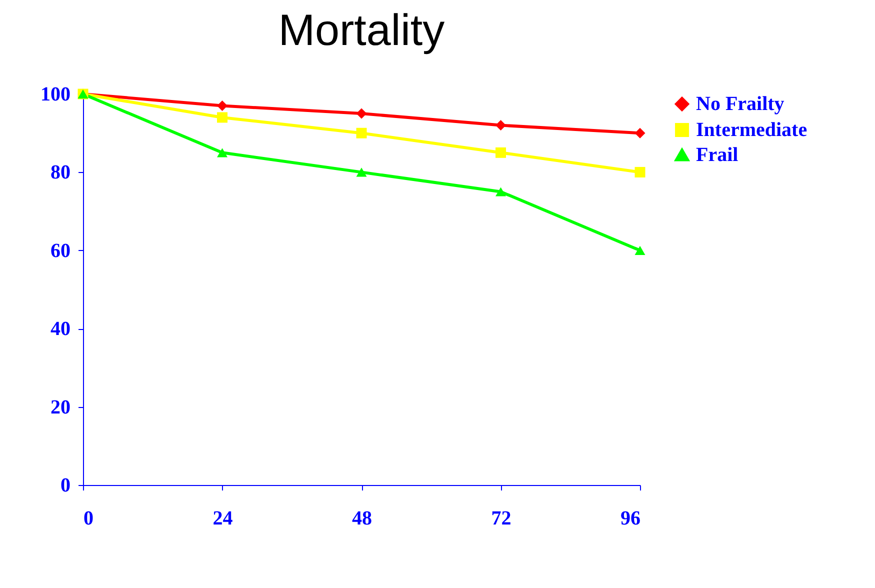 The width and height of the screenshot is (875, 588). I want to click on x-tick-label: 72, so click(501, 519).